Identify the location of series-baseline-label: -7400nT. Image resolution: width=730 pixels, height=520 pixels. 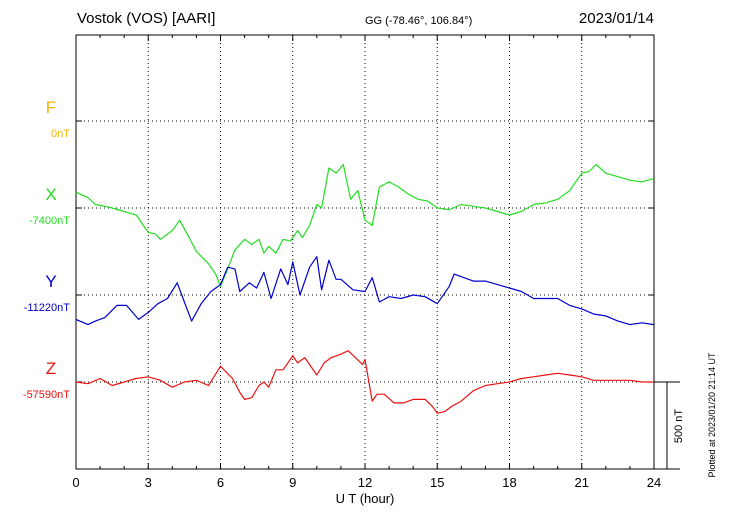
(49, 221).